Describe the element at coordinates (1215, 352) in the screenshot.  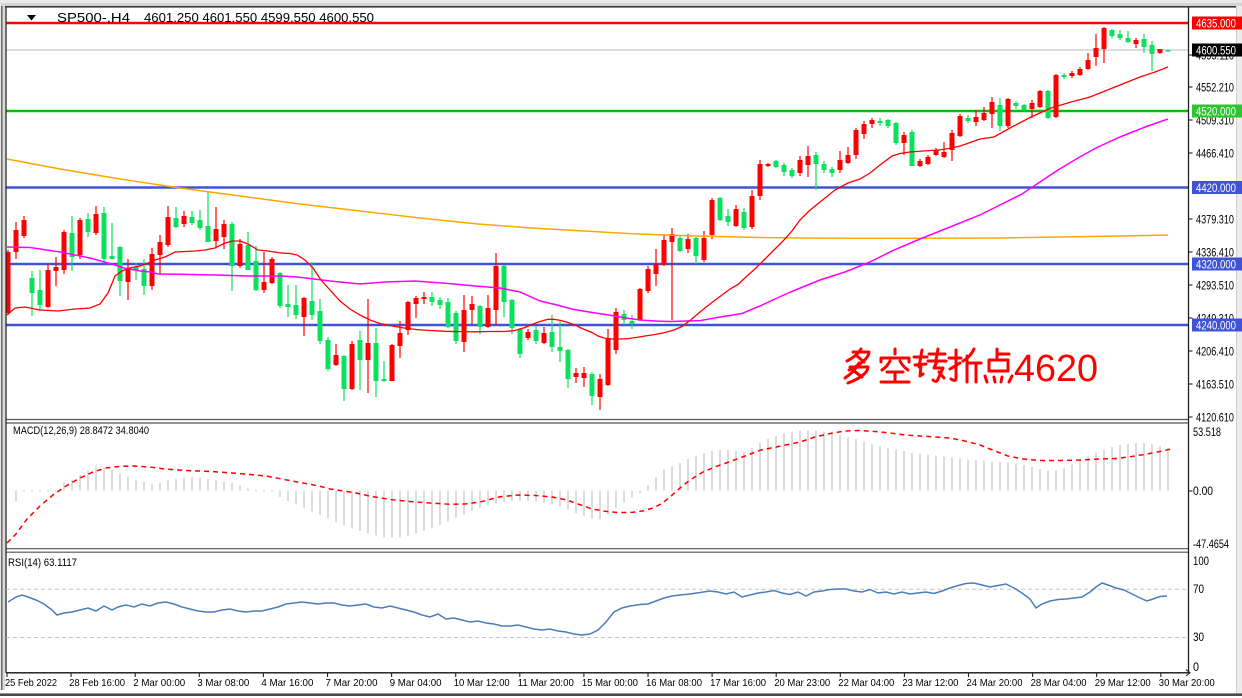
I see `svg-text: 4206.410` at that location.